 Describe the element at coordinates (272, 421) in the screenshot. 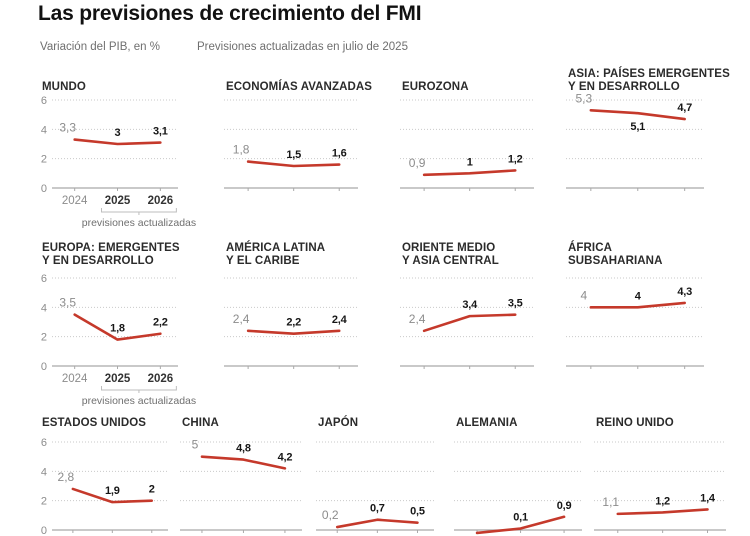

I see `chart-title-china: CHINA` at that location.